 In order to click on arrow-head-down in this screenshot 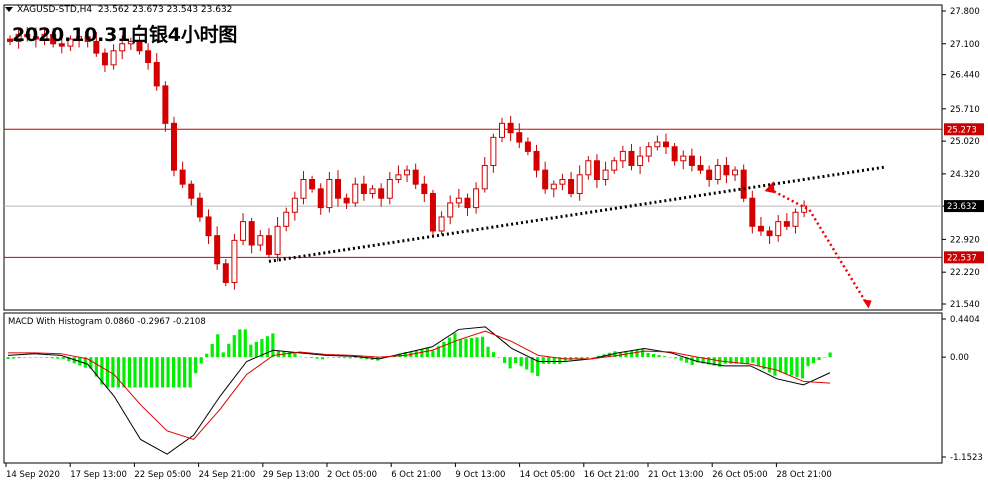, I will do `click(867, 304)`.